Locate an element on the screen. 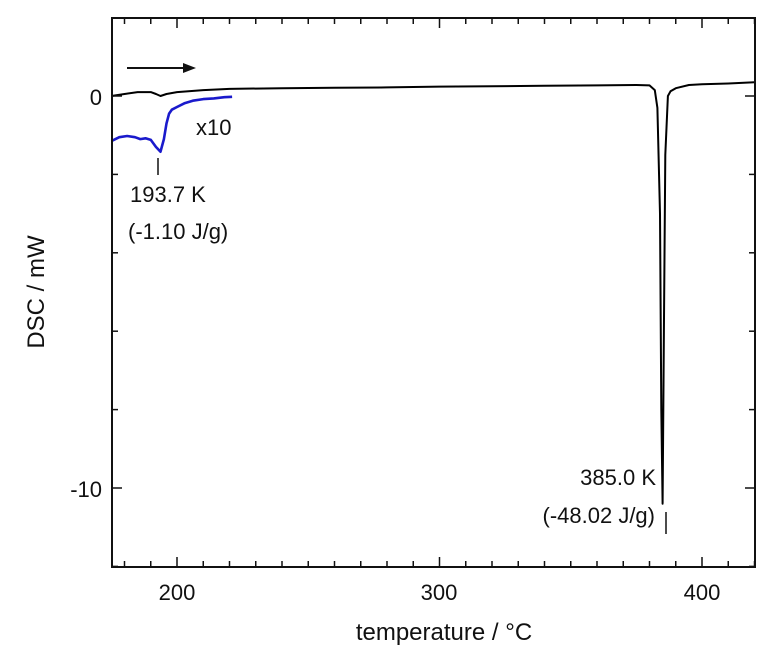  y-tick-label-0: 0 is located at coordinates (96, 97).